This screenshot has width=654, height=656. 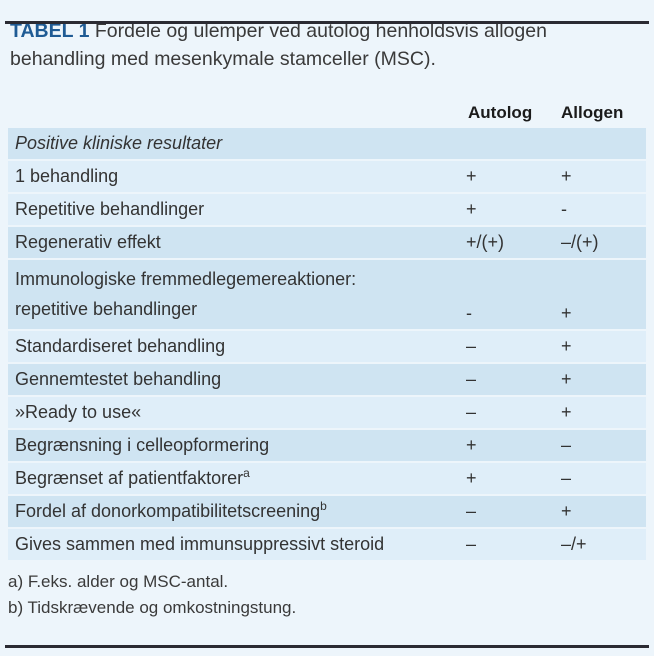 I want to click on footnote-b: b) Tidskrævende og omkostningstung., so click(x=152, y=607).